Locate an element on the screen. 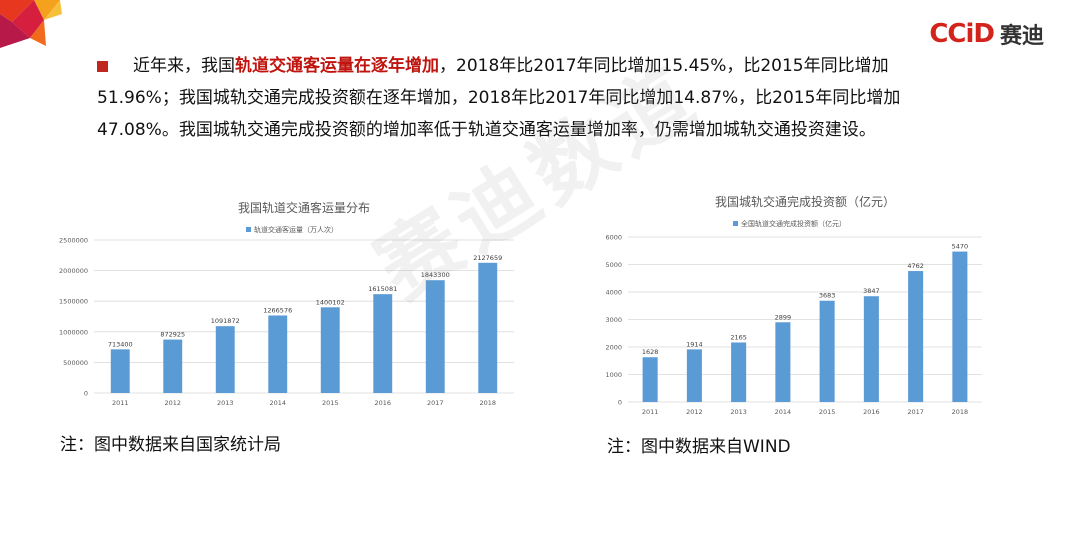  y-tick-label: 2000 is located at coordinates (613, 348).